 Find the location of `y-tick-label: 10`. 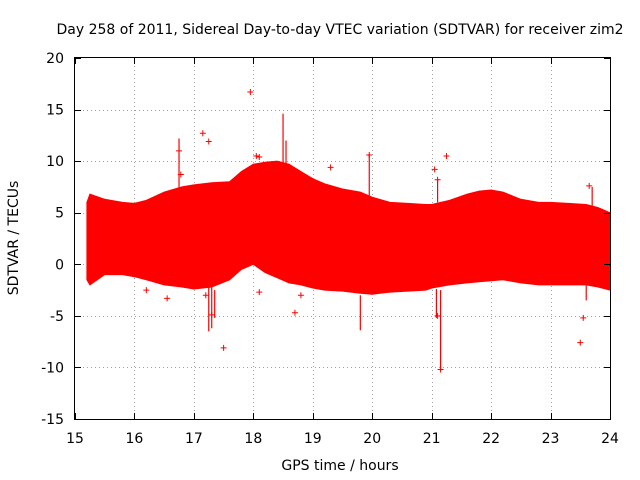

y-tick-label: 10 is located at coordinates (55, 162).